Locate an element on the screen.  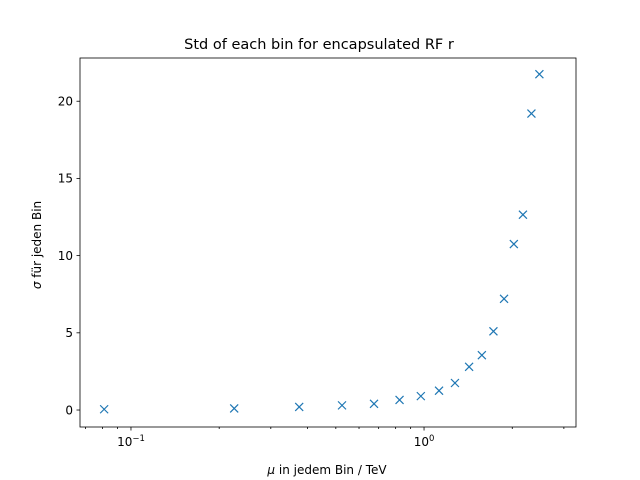
y-tick-label: 10 is located at coordinates (65, 256).